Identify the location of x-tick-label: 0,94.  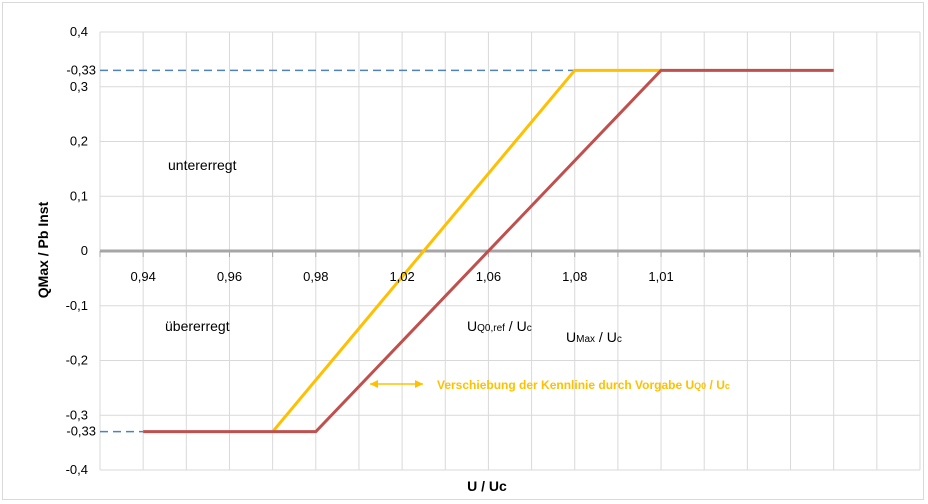
(143, 276).